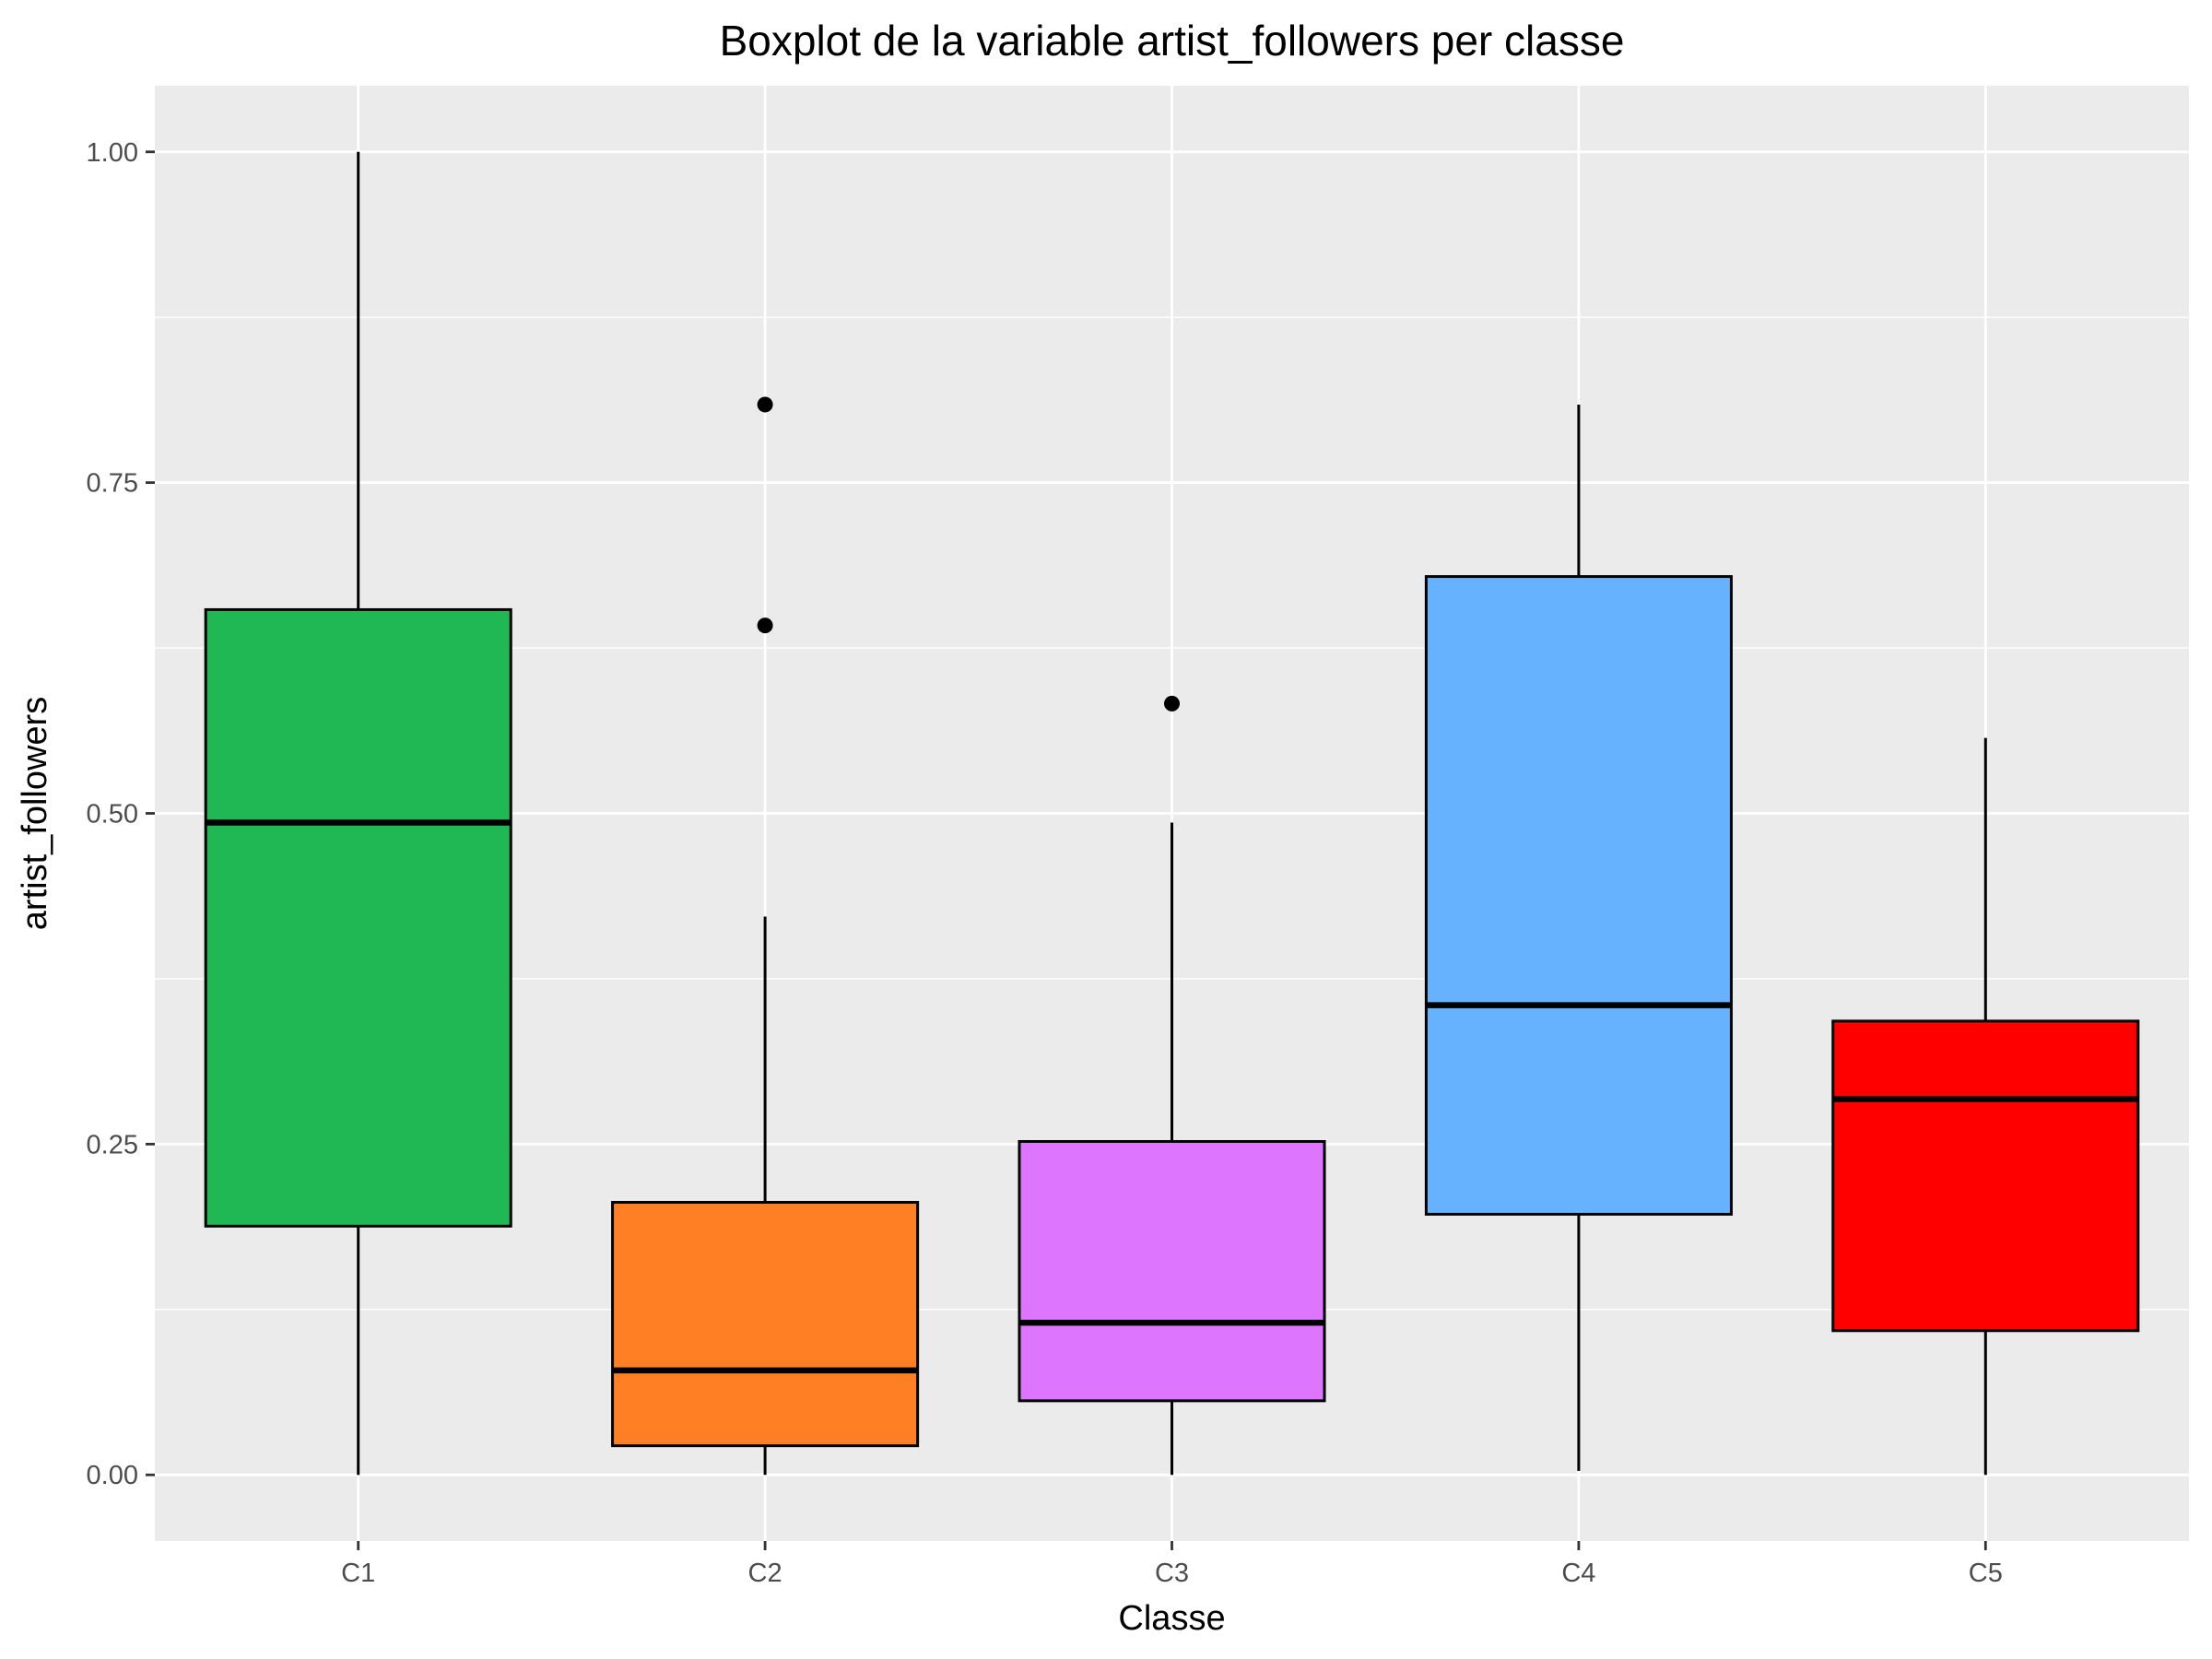  What do you see at coordinates (765, 936) in the screenshot?
I see `box-c2` at bounding box center [765, 936].